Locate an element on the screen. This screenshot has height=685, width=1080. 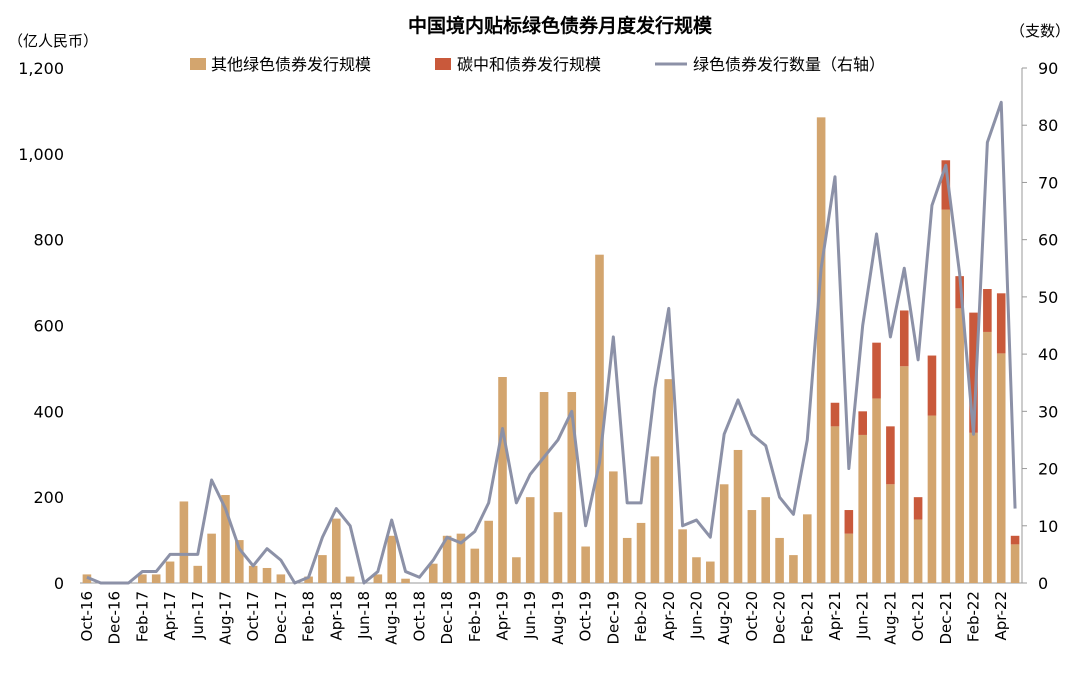
x-tick-label: Dec-20 is located at coordinates (780, 618).